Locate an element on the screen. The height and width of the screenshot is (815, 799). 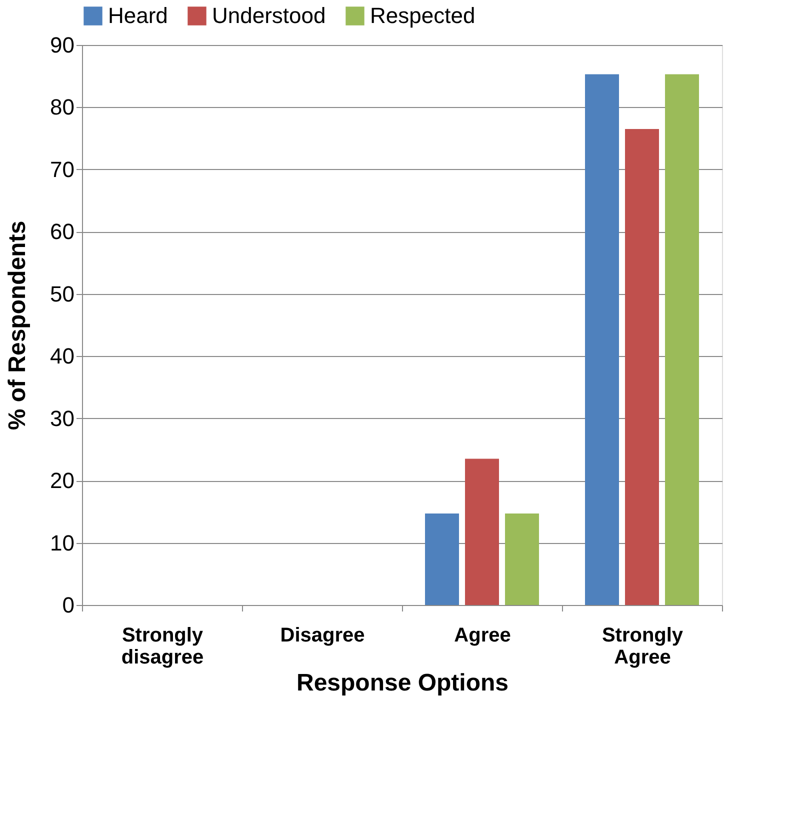
x-tick-label: Strongly Agree is located at coordinates (643, 646).